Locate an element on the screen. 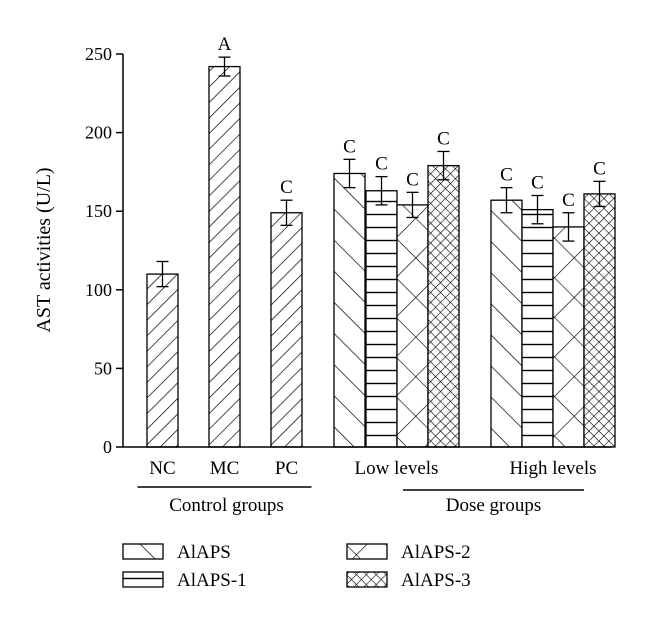 This screenshot has height=632, width=660. y-tick-label: 150 is located at coordinates (98, 211).